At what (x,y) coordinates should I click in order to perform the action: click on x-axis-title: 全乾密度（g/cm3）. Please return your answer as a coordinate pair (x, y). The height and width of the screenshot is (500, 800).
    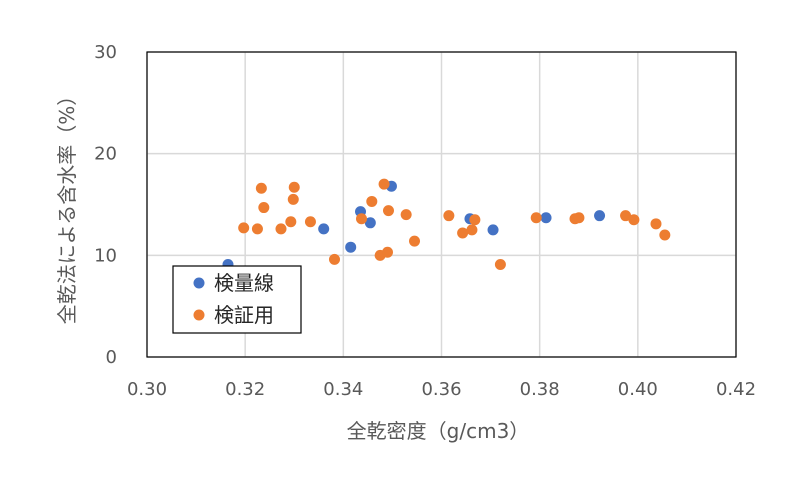
    Looking at the image, I should click on (438, 431).